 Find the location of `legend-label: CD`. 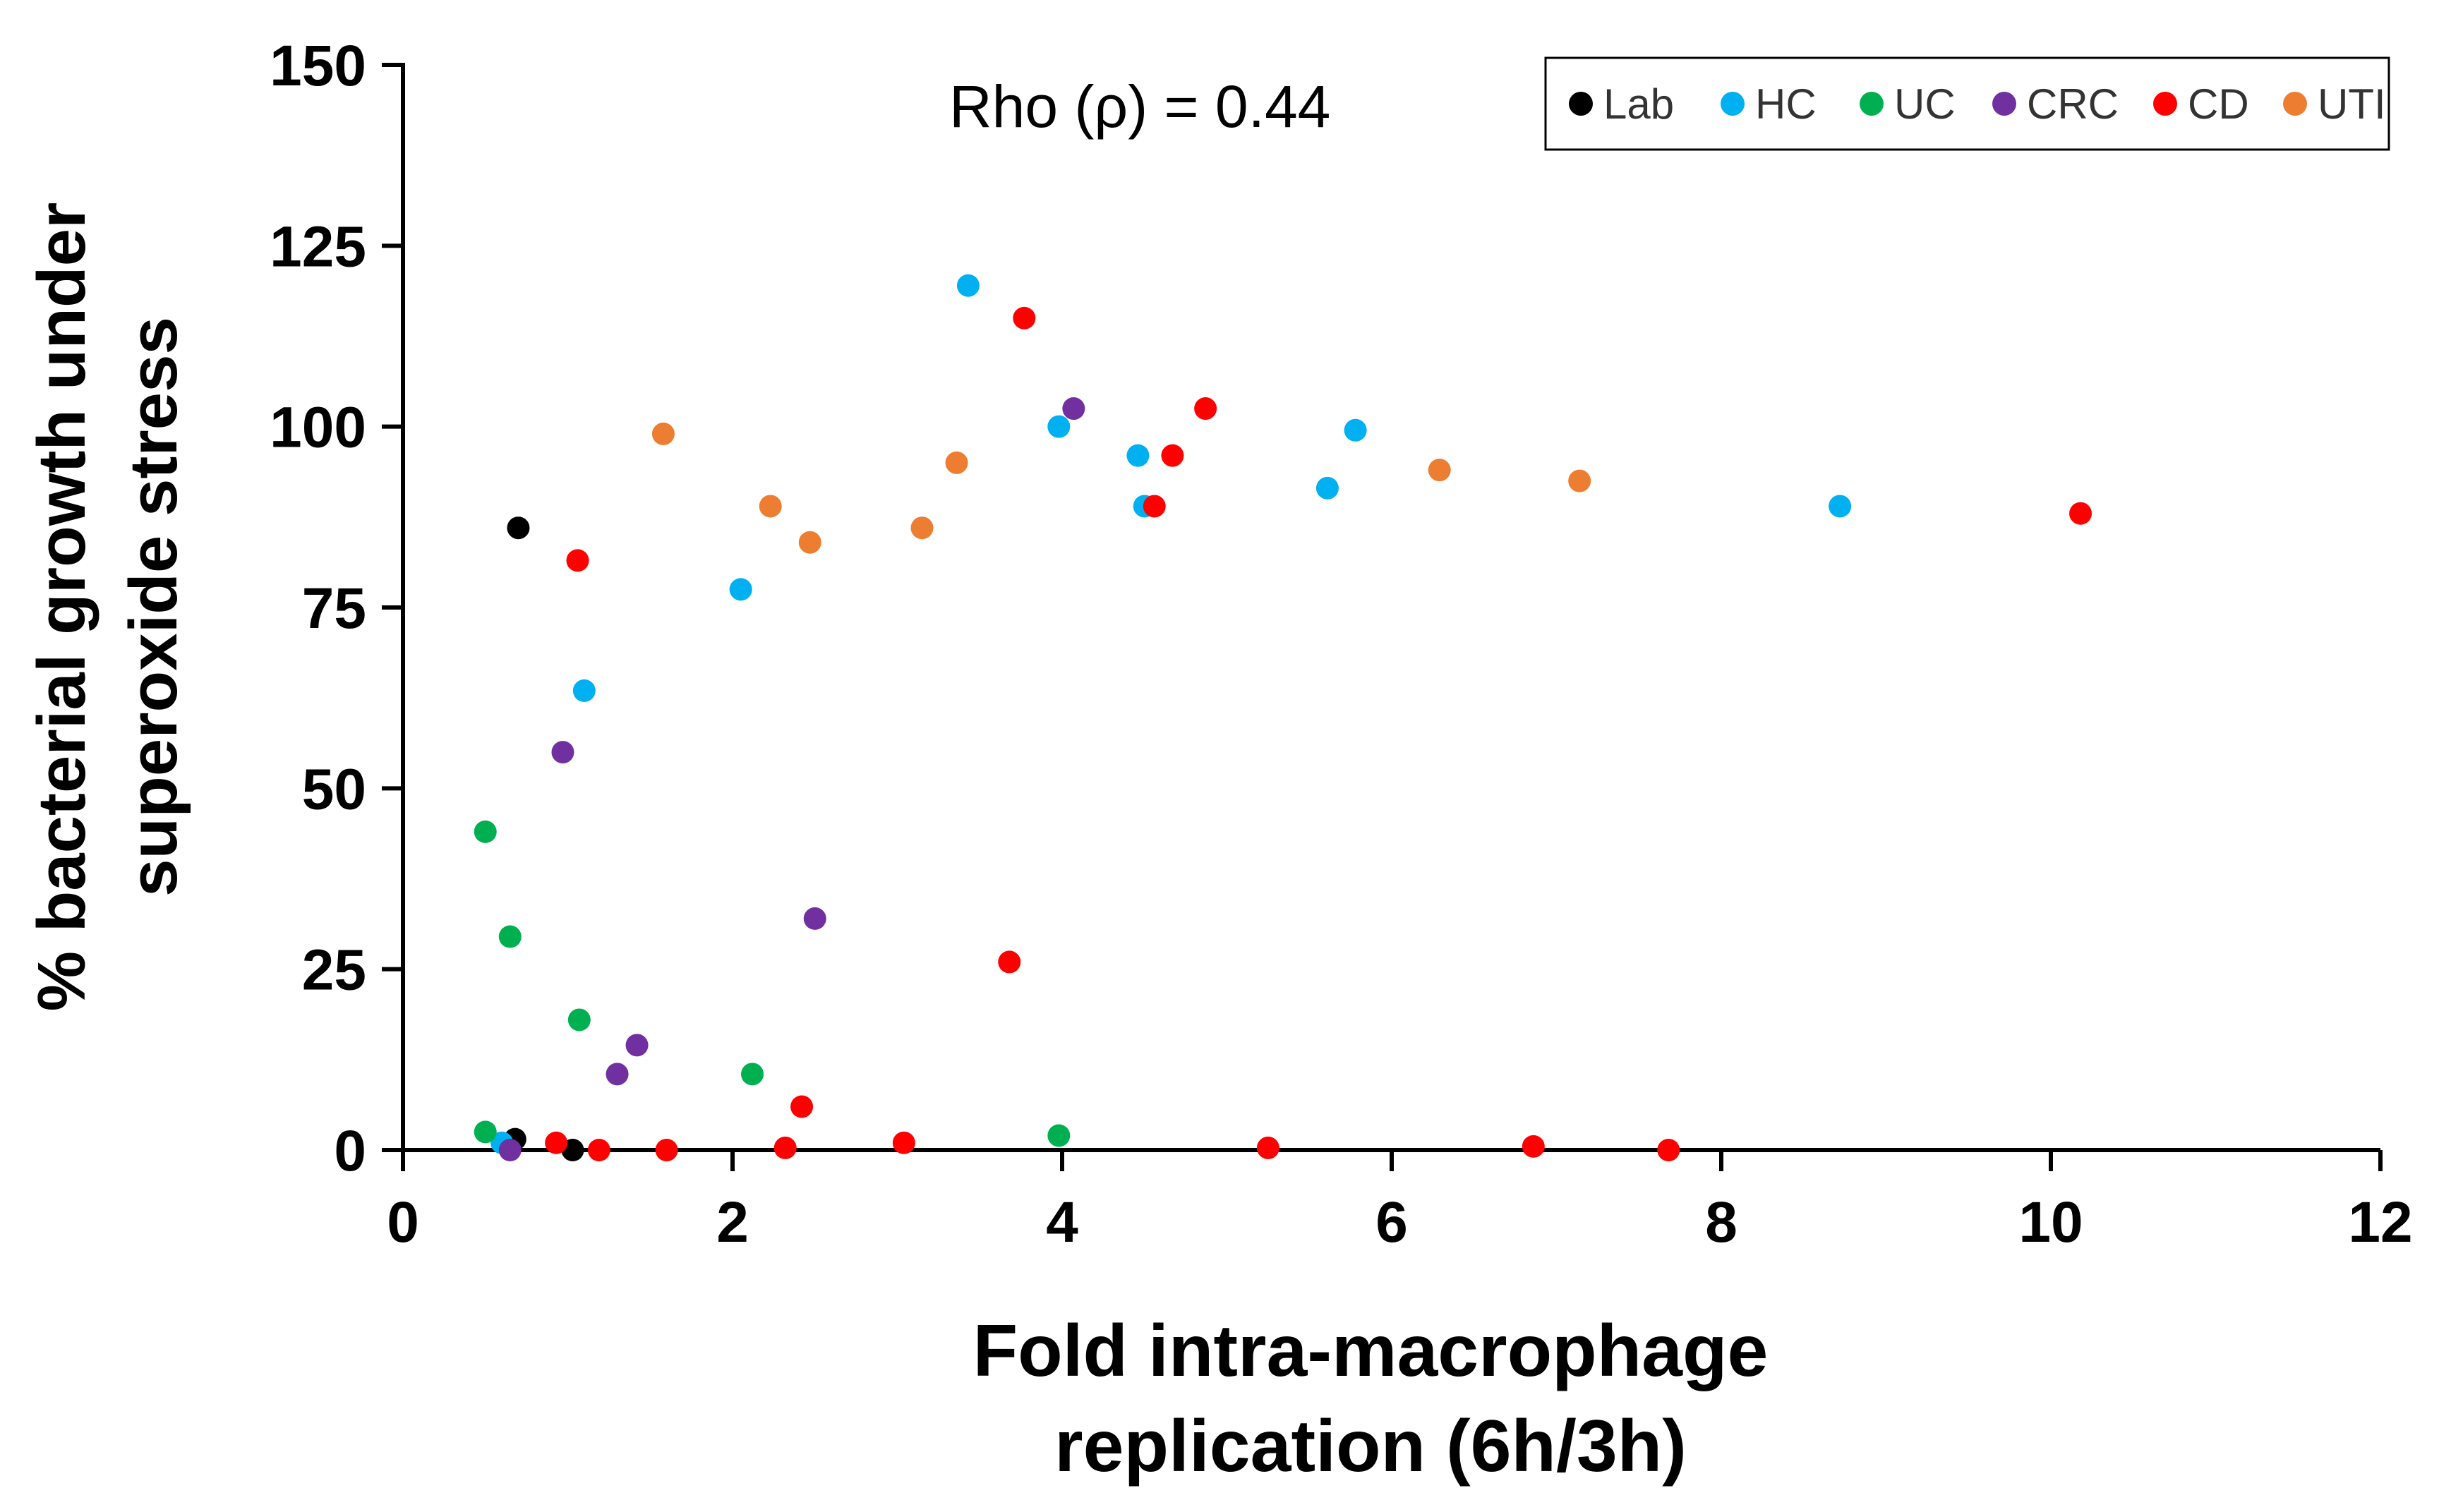

legend-label: CD is located at coordinates (2218, 104).